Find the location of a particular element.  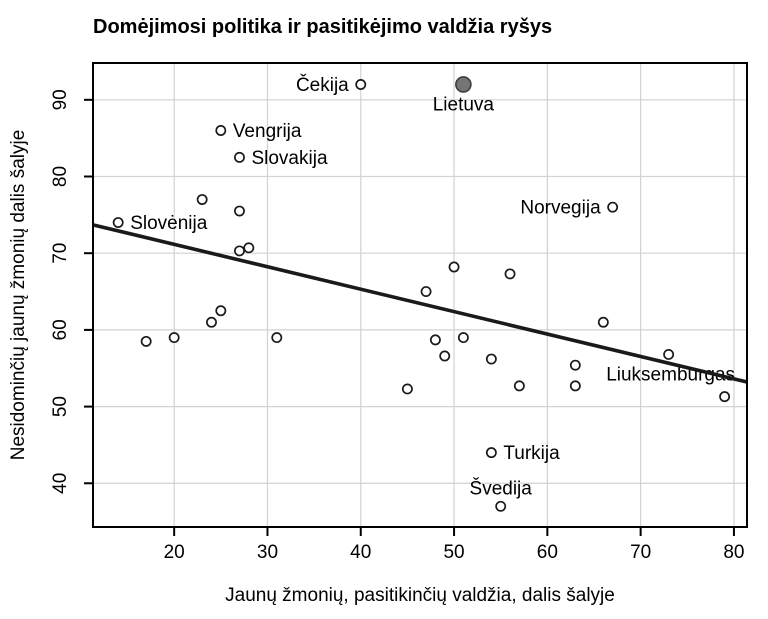

x-tick-label: 80 is located at coordinates (733, 552).